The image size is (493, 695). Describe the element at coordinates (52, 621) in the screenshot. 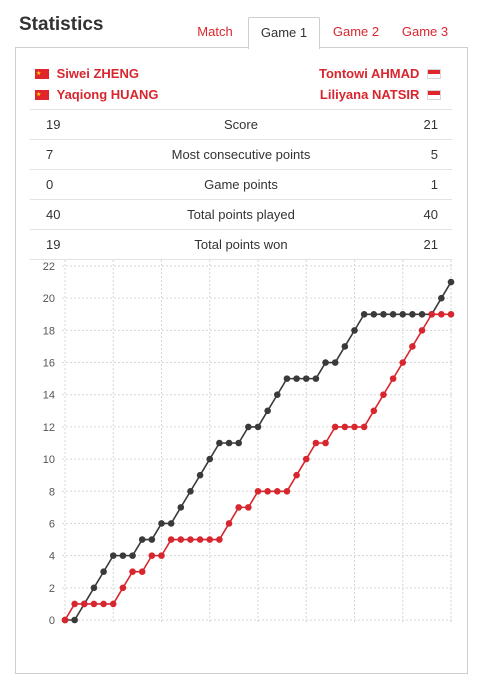

I see `y-tick-label: 0` at that location.